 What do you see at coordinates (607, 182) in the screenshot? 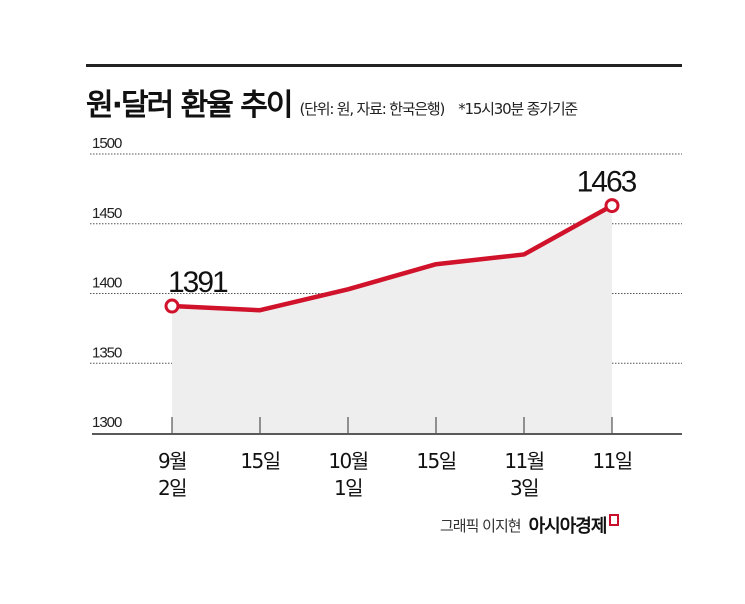
I see `value-label: 1463` at bounding box center [607, 182].